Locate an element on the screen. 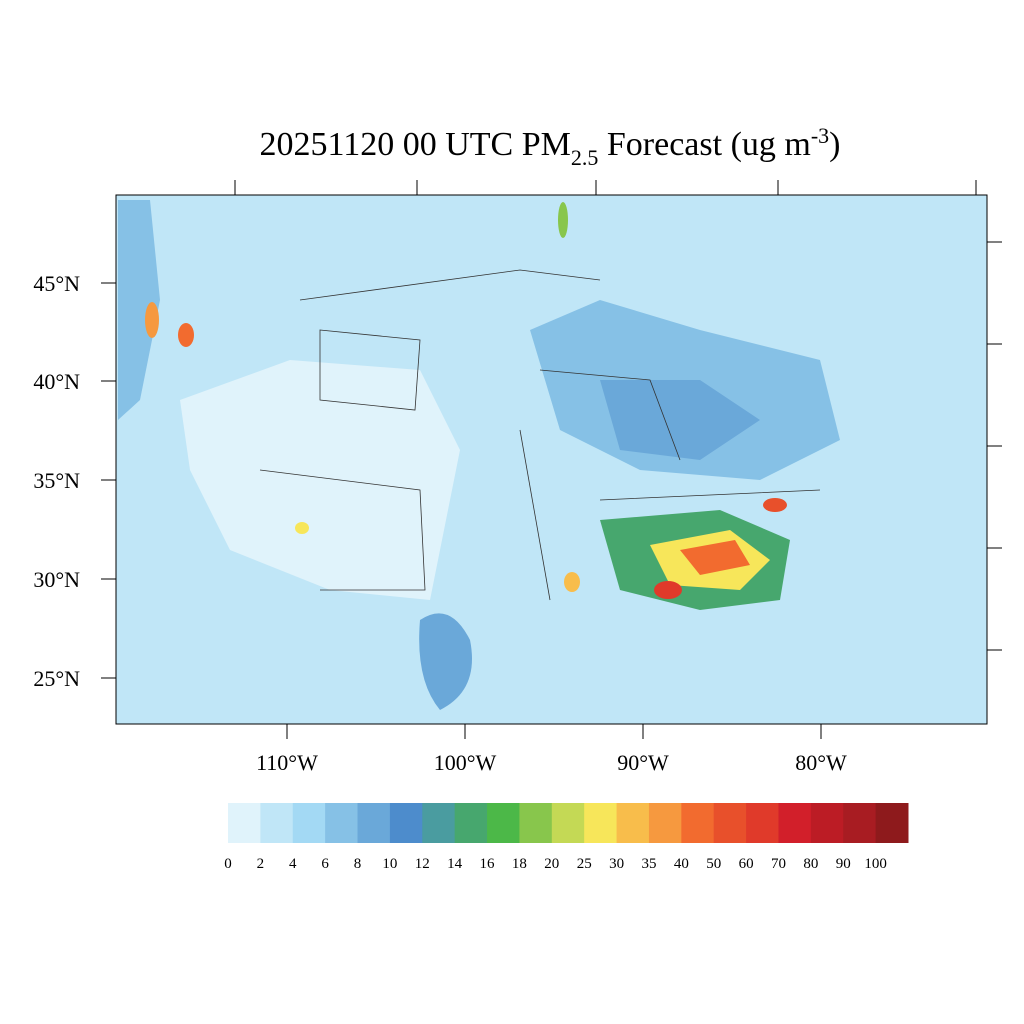 The image size is (1024, 1024). colorbar-label: 40 is located at coordinates (681, 864).